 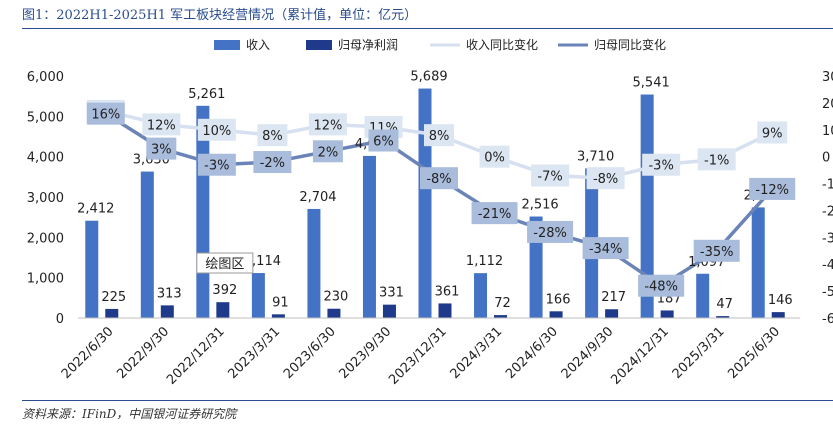 I want to click on x-tick-label: 2024/9/30, so click(x=588, y=353).